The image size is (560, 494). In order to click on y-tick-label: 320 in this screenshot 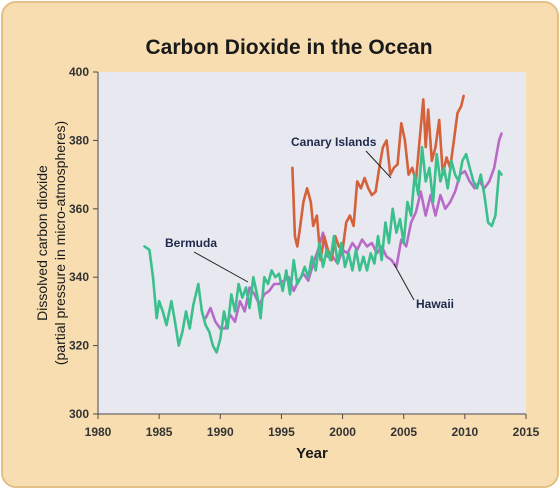, I will do `click(79, 346)`.